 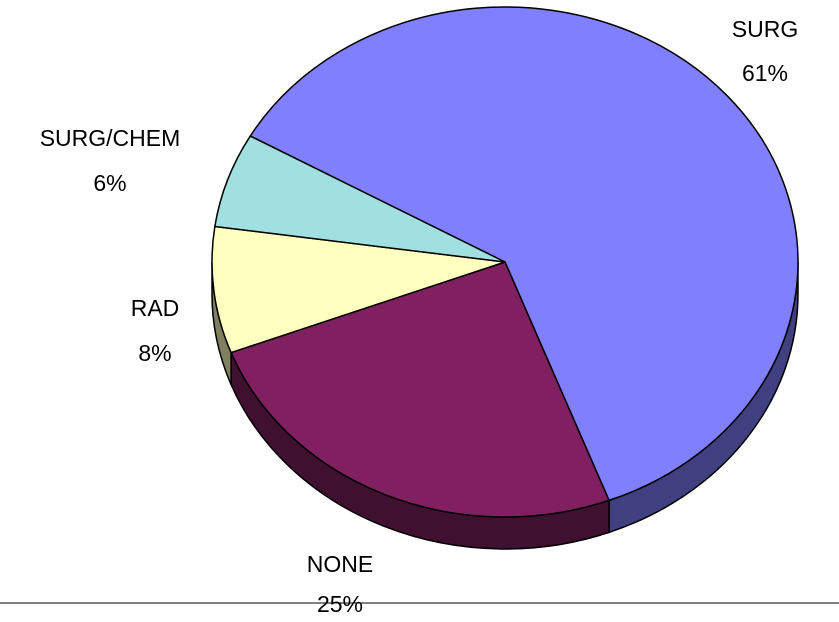 What do you see at coordinates (765, 29) in the screenshot?
I see `slice-label: SURG` at bounding box center [765, 29].